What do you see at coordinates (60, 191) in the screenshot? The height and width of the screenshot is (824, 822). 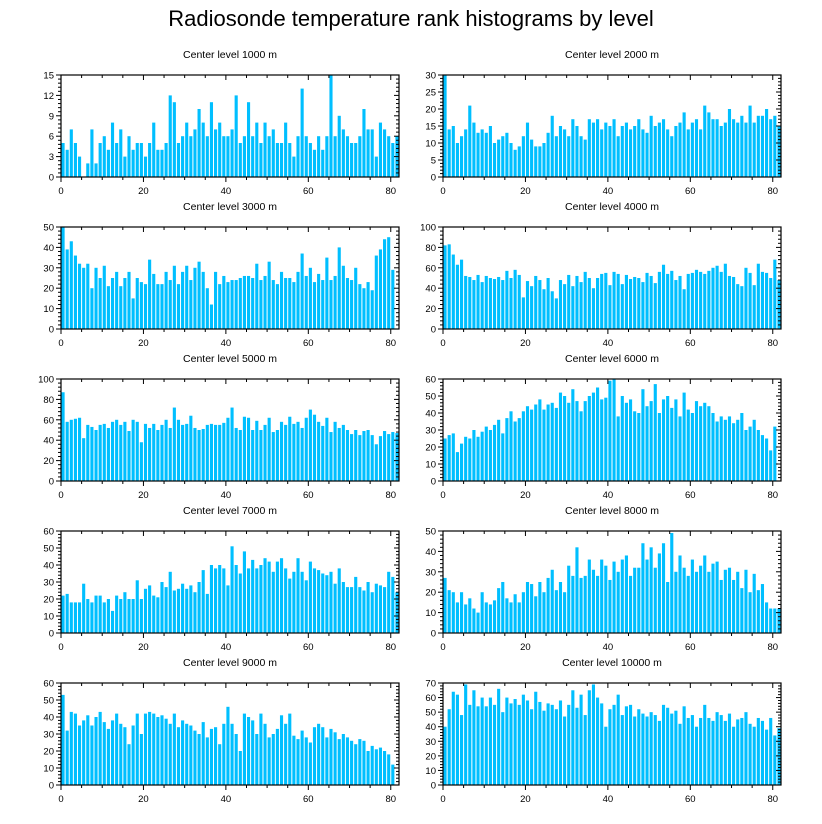 I see `x-tick-label: 0` at bounding box center [60, 191].